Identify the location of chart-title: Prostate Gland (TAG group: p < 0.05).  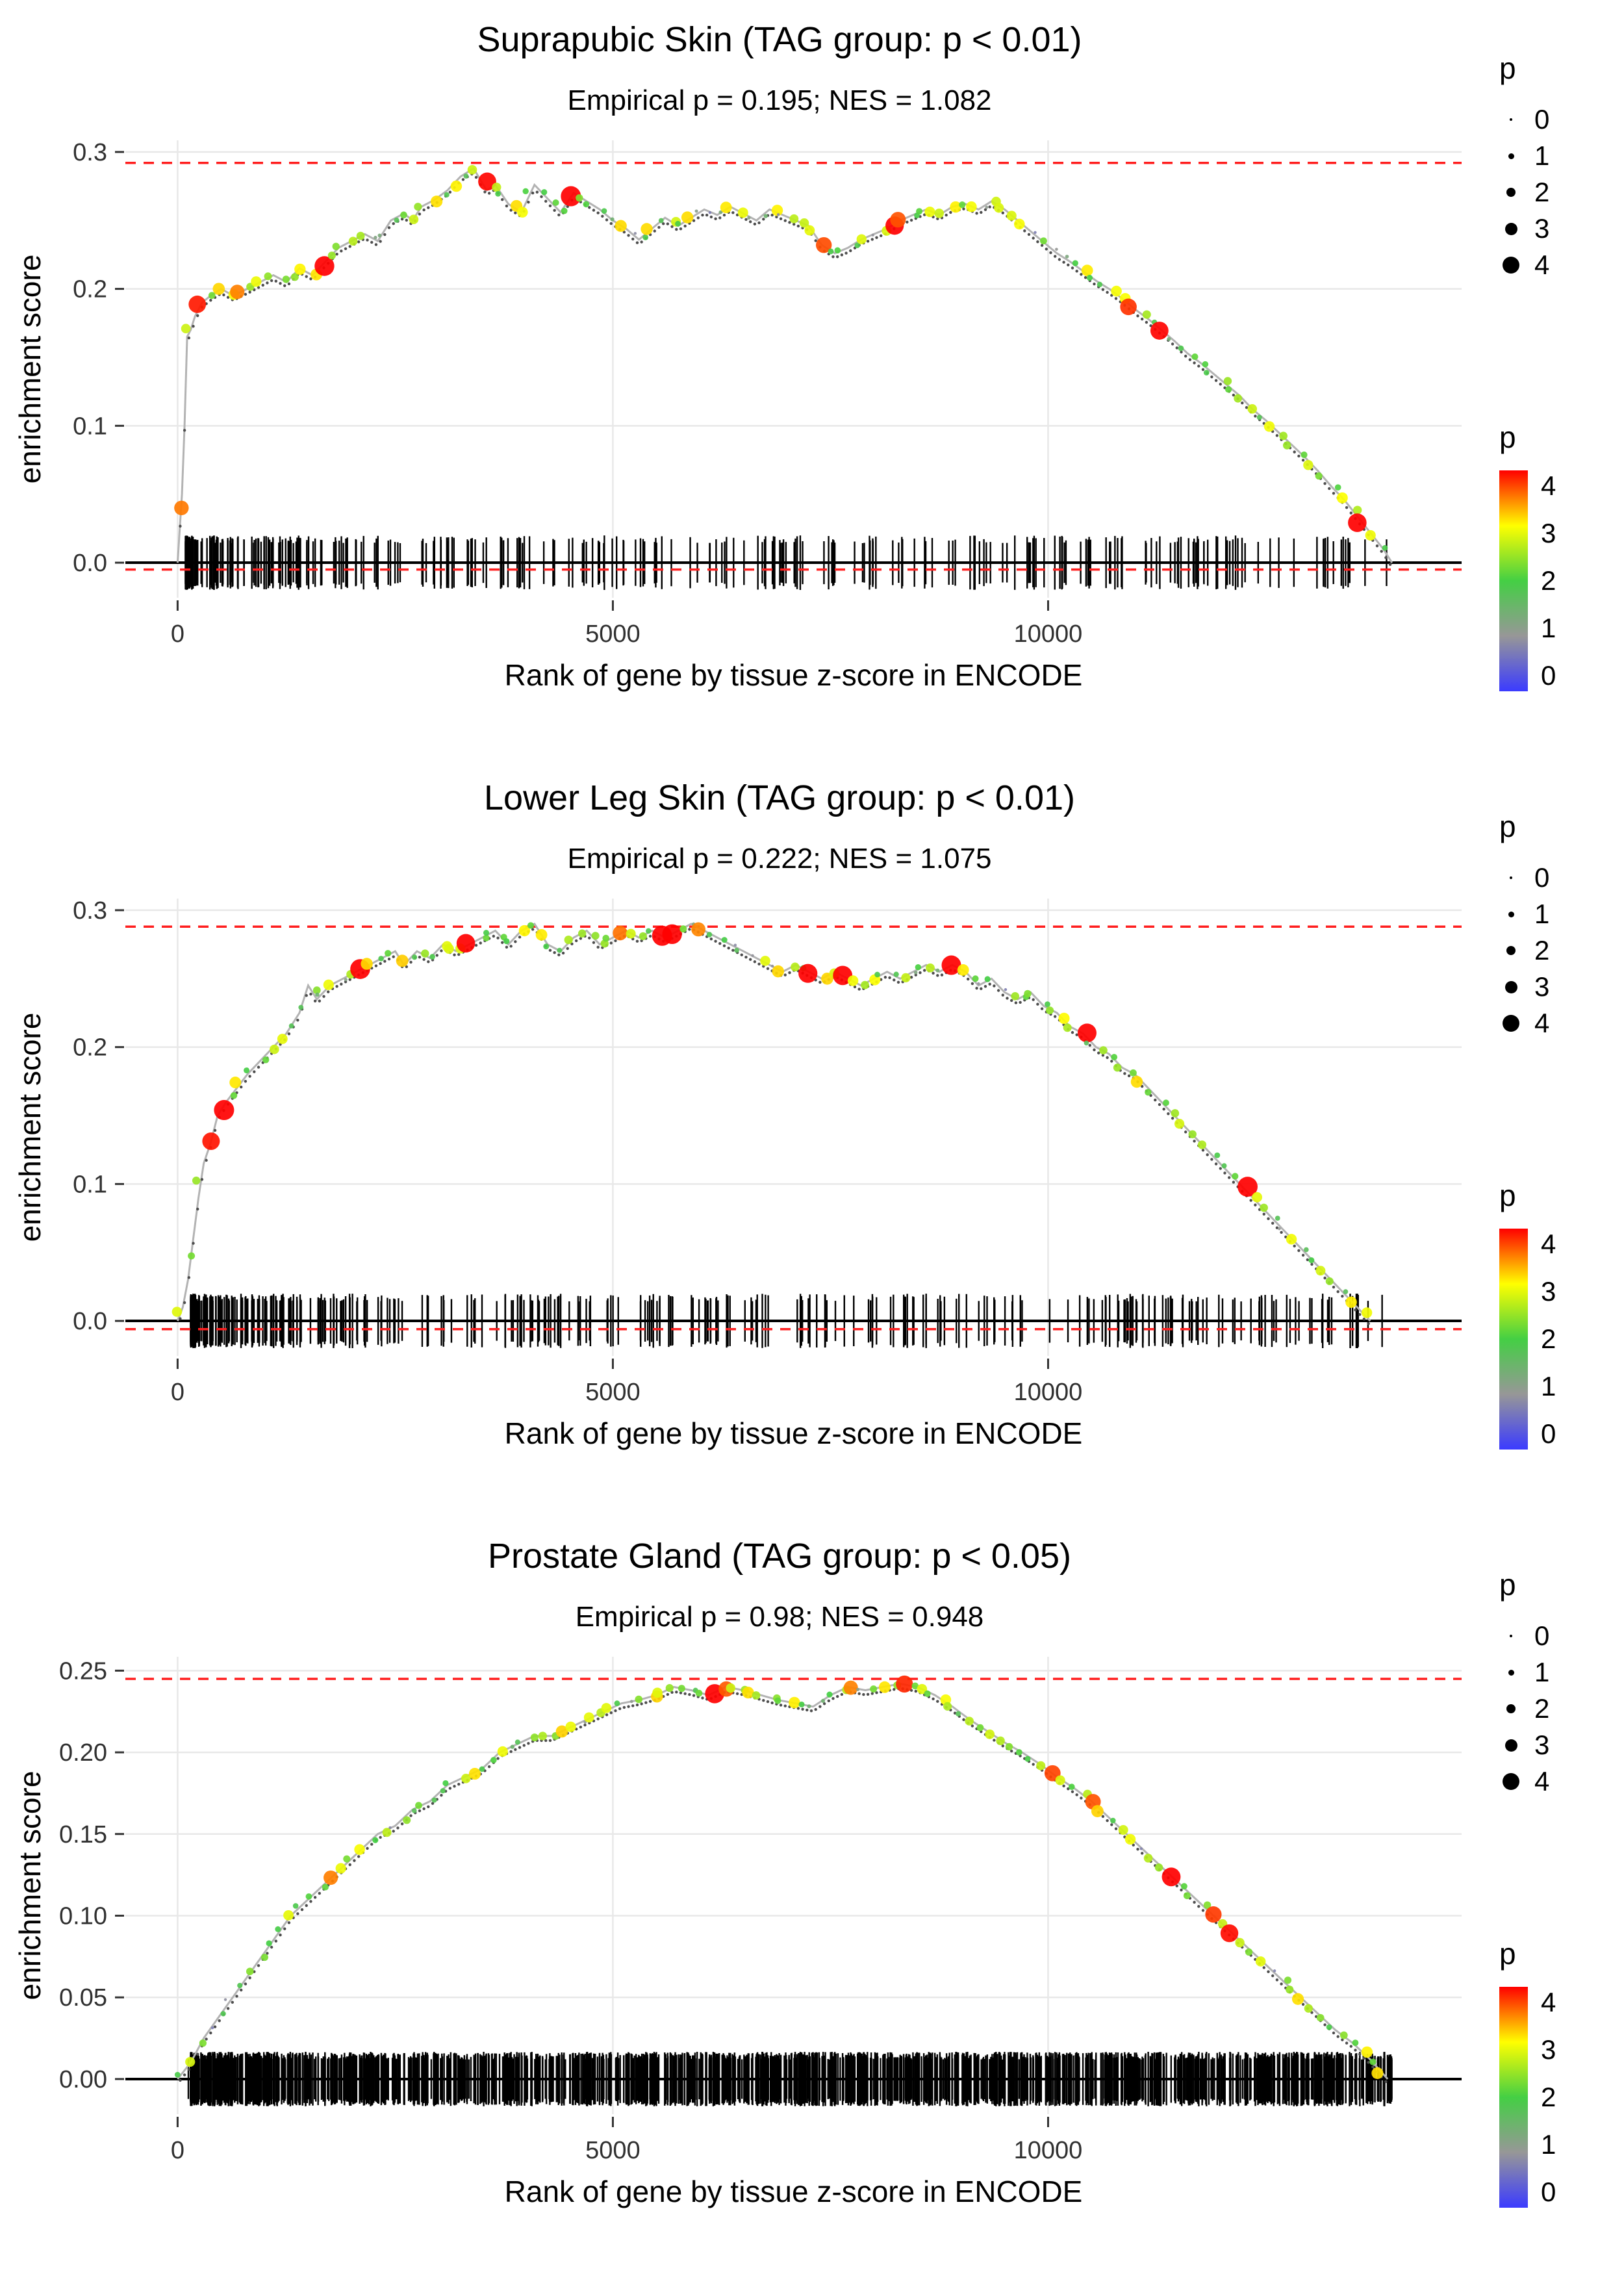
(779, 1556).